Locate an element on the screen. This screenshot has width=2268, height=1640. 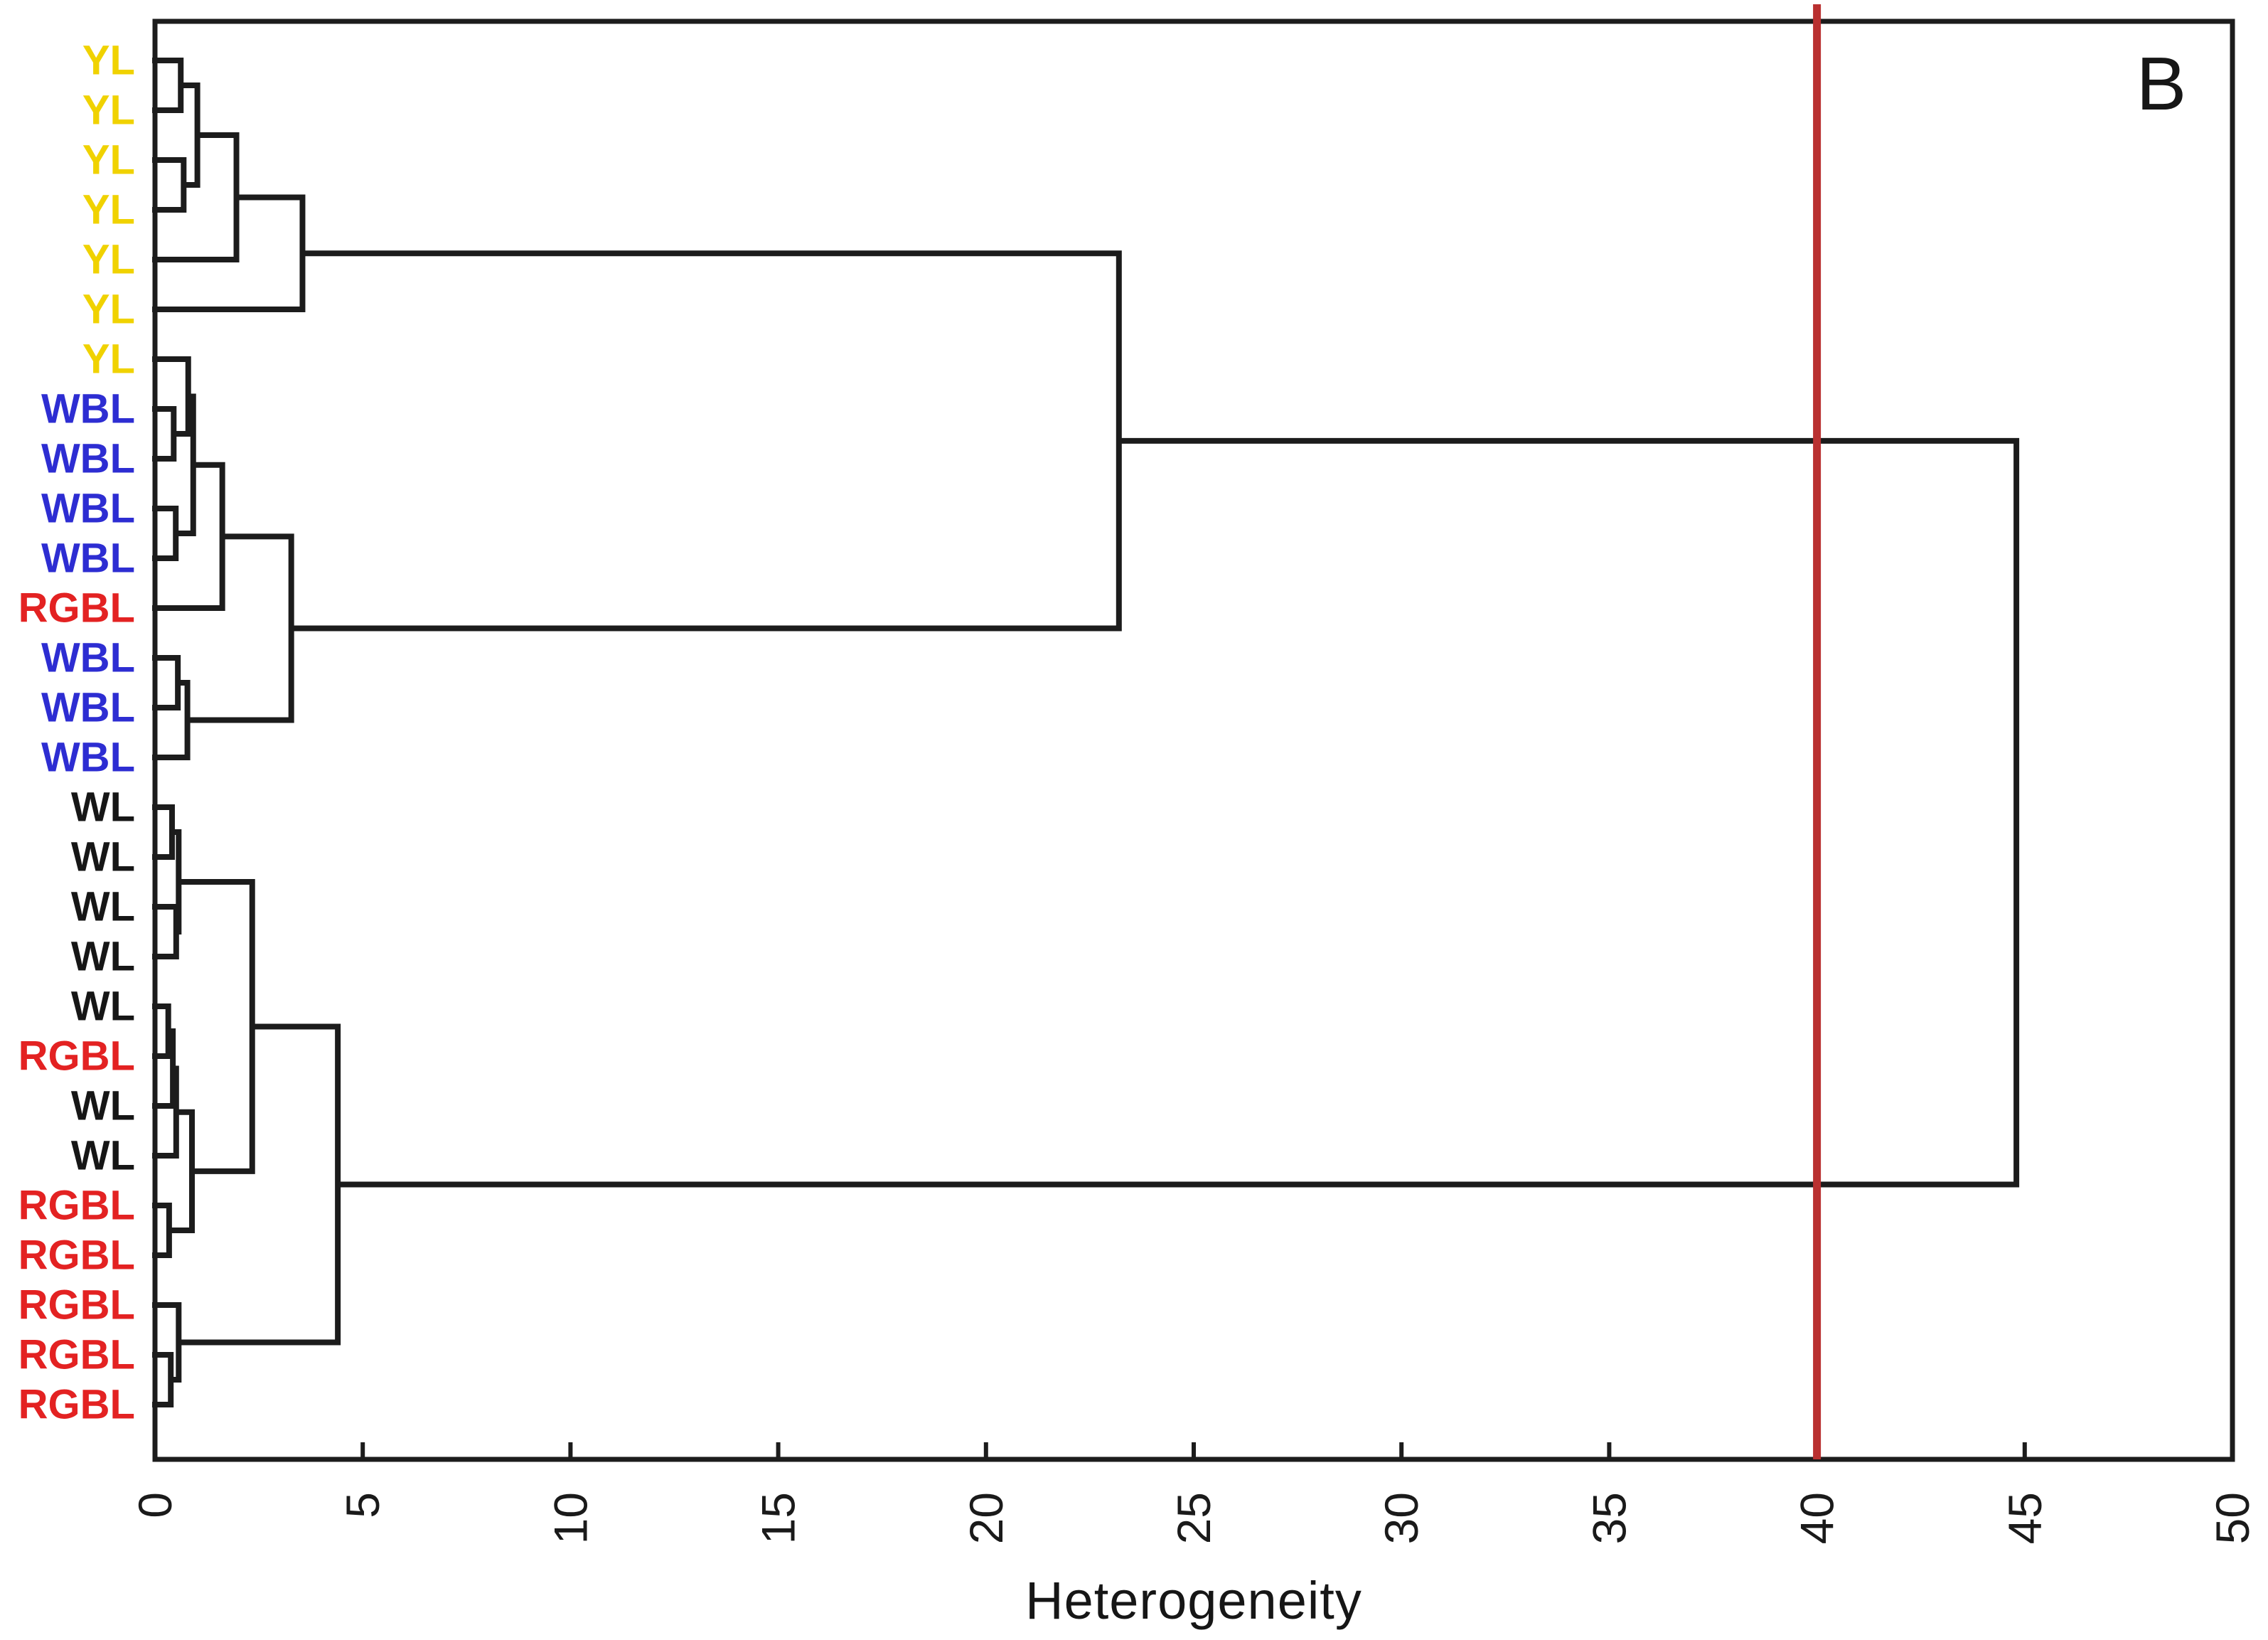
x-axis-tick-label: 0 is located at coordinates (155, 1505).